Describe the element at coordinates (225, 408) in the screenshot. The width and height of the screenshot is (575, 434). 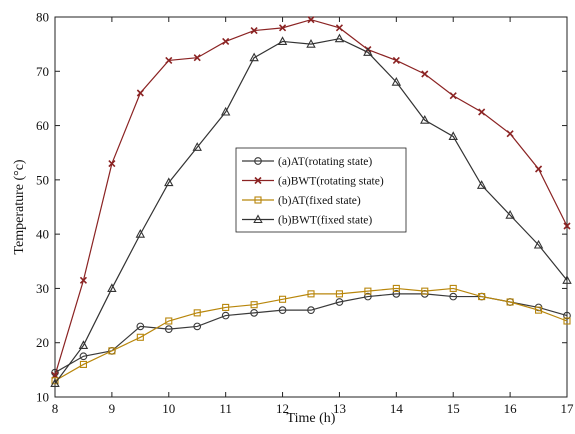
I see `x-tick-label: 11` at that location.